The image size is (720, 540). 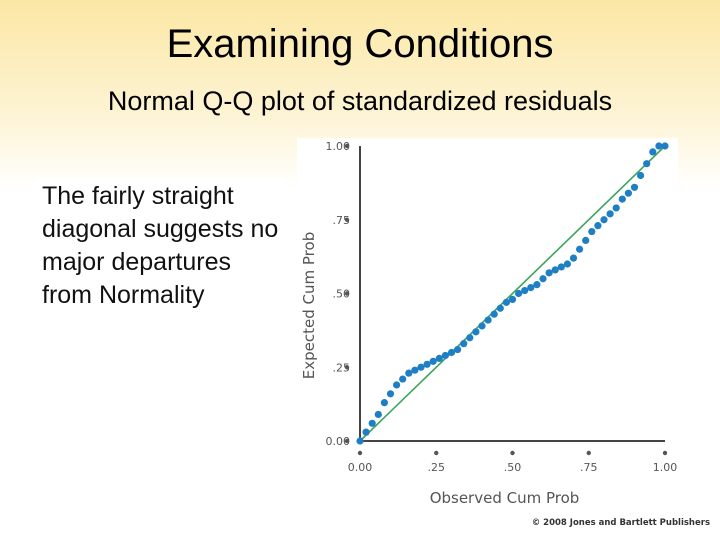 What do you see at coordinates (620, 523) in the screenshot?
I see `copyright-notice: © 2008 Jones and Bartlett Publishers` at bounding box center [620, 523].